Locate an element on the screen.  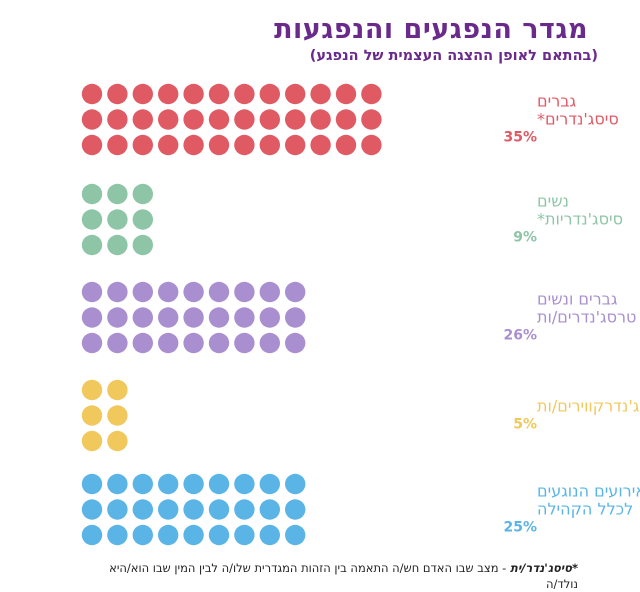
value-label: 9% is located at coordinates (525, 238).